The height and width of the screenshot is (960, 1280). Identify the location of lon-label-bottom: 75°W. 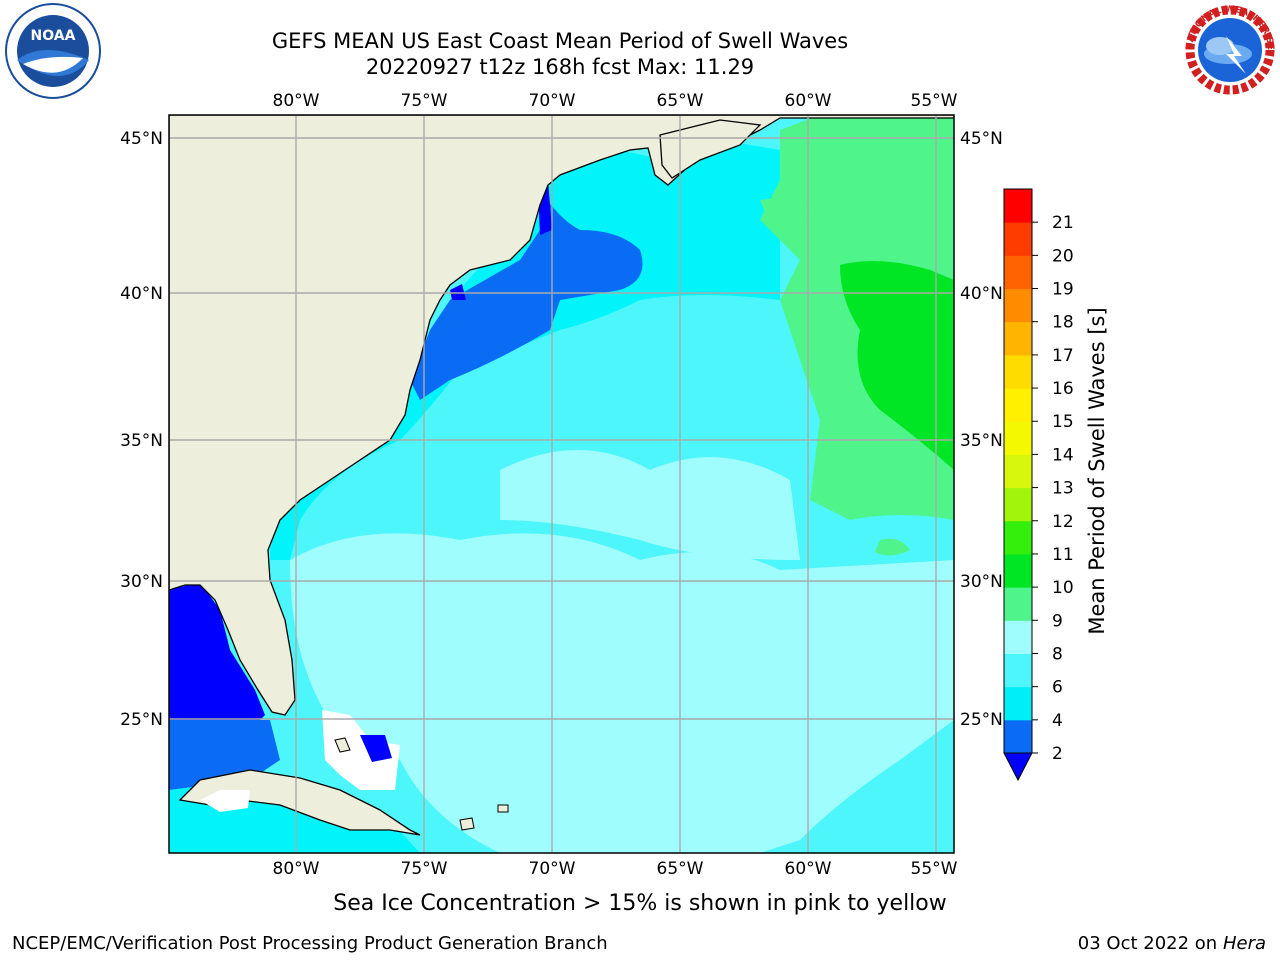
(424, 869).